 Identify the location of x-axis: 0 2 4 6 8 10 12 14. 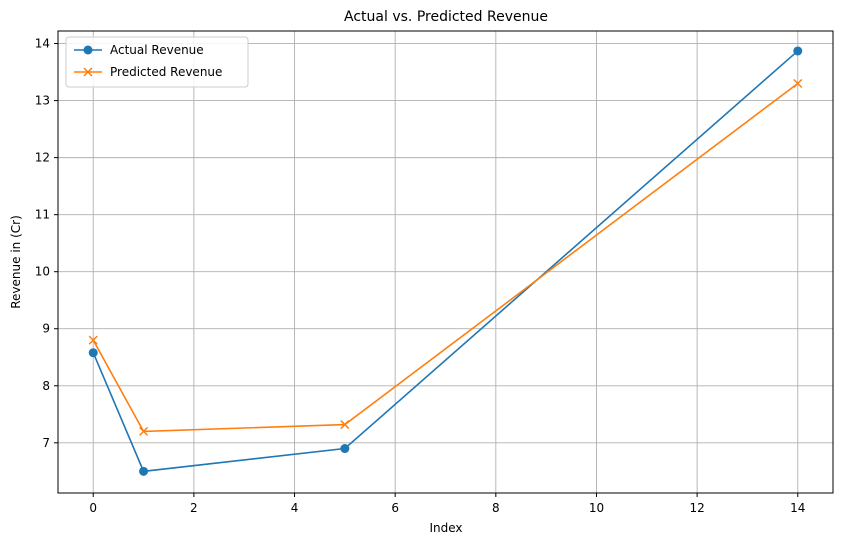
(447, 504).